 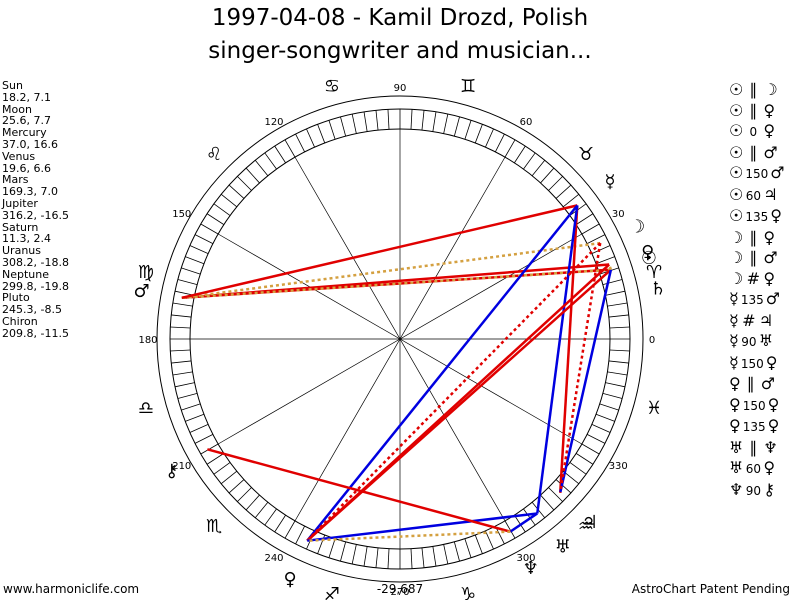 What do you see at coordinates (736, 237) in the screenshot?
I see `aspect-planet-1: ☽` at bounding box center [736, 237].